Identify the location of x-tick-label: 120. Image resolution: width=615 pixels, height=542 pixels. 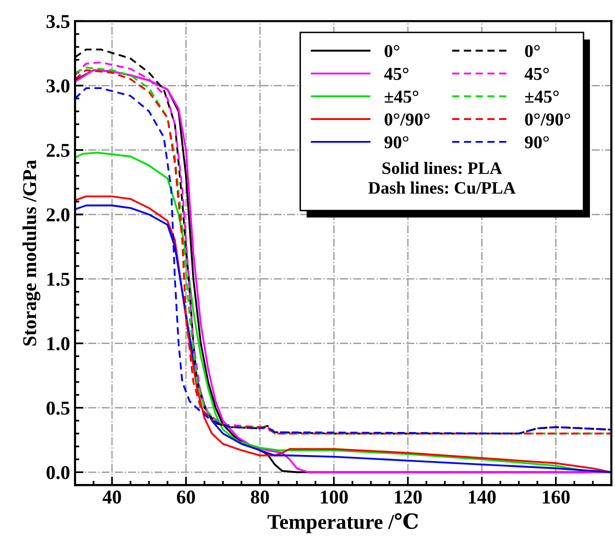
(408, 497).